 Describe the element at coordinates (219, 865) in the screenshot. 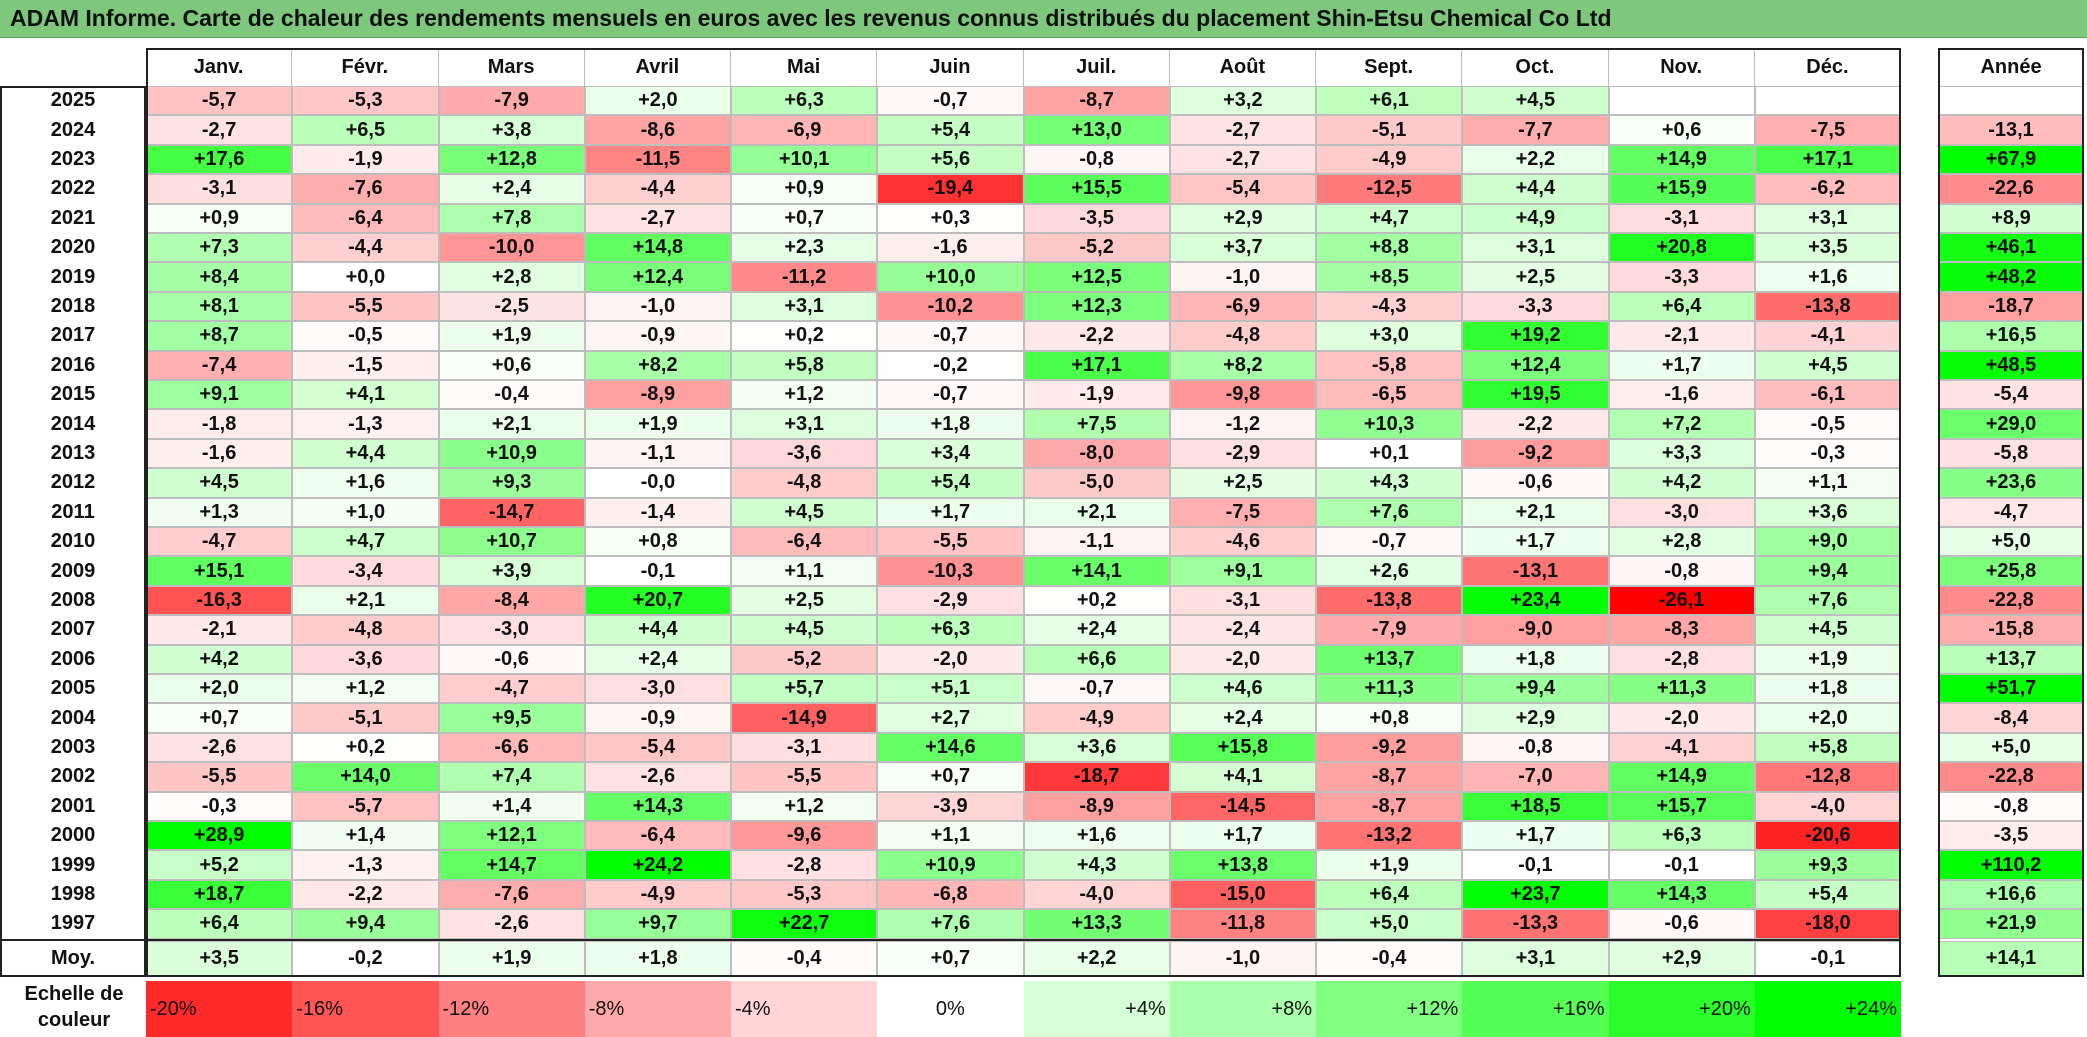

I see `heatmap-cell: +5,2` at that location.